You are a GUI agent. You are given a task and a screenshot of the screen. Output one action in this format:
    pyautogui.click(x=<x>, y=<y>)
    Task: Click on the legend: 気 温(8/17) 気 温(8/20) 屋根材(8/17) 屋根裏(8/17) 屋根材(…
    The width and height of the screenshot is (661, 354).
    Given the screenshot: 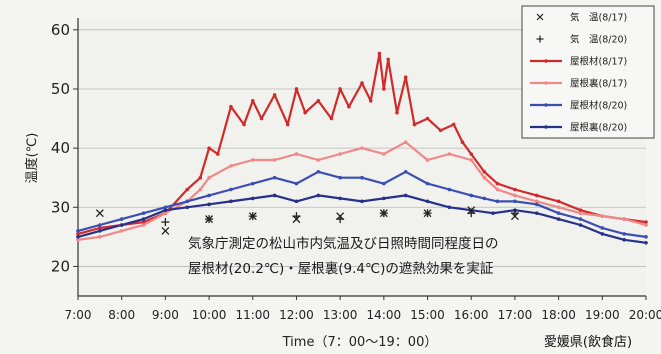 What is the action you would take?
    pyautogui.click(x=588, y=72)
    